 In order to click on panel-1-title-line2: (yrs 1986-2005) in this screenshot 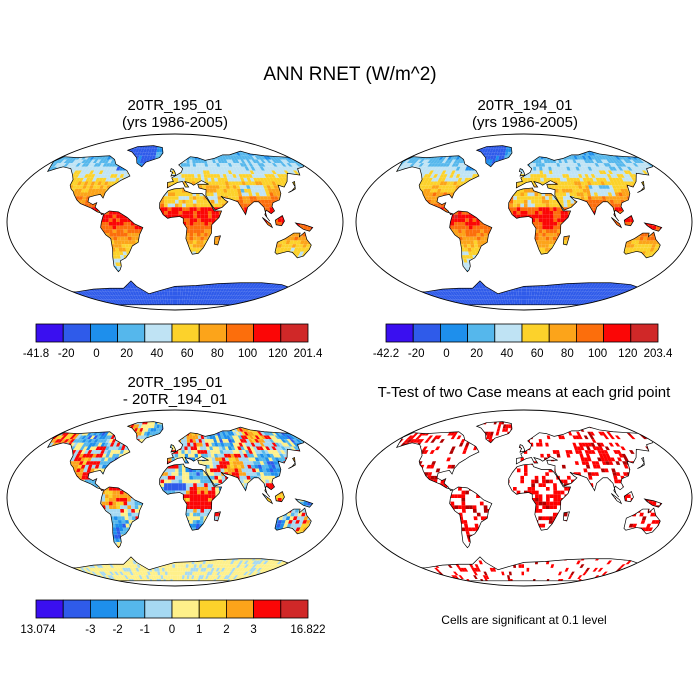, I will do `click(175, 122)`.